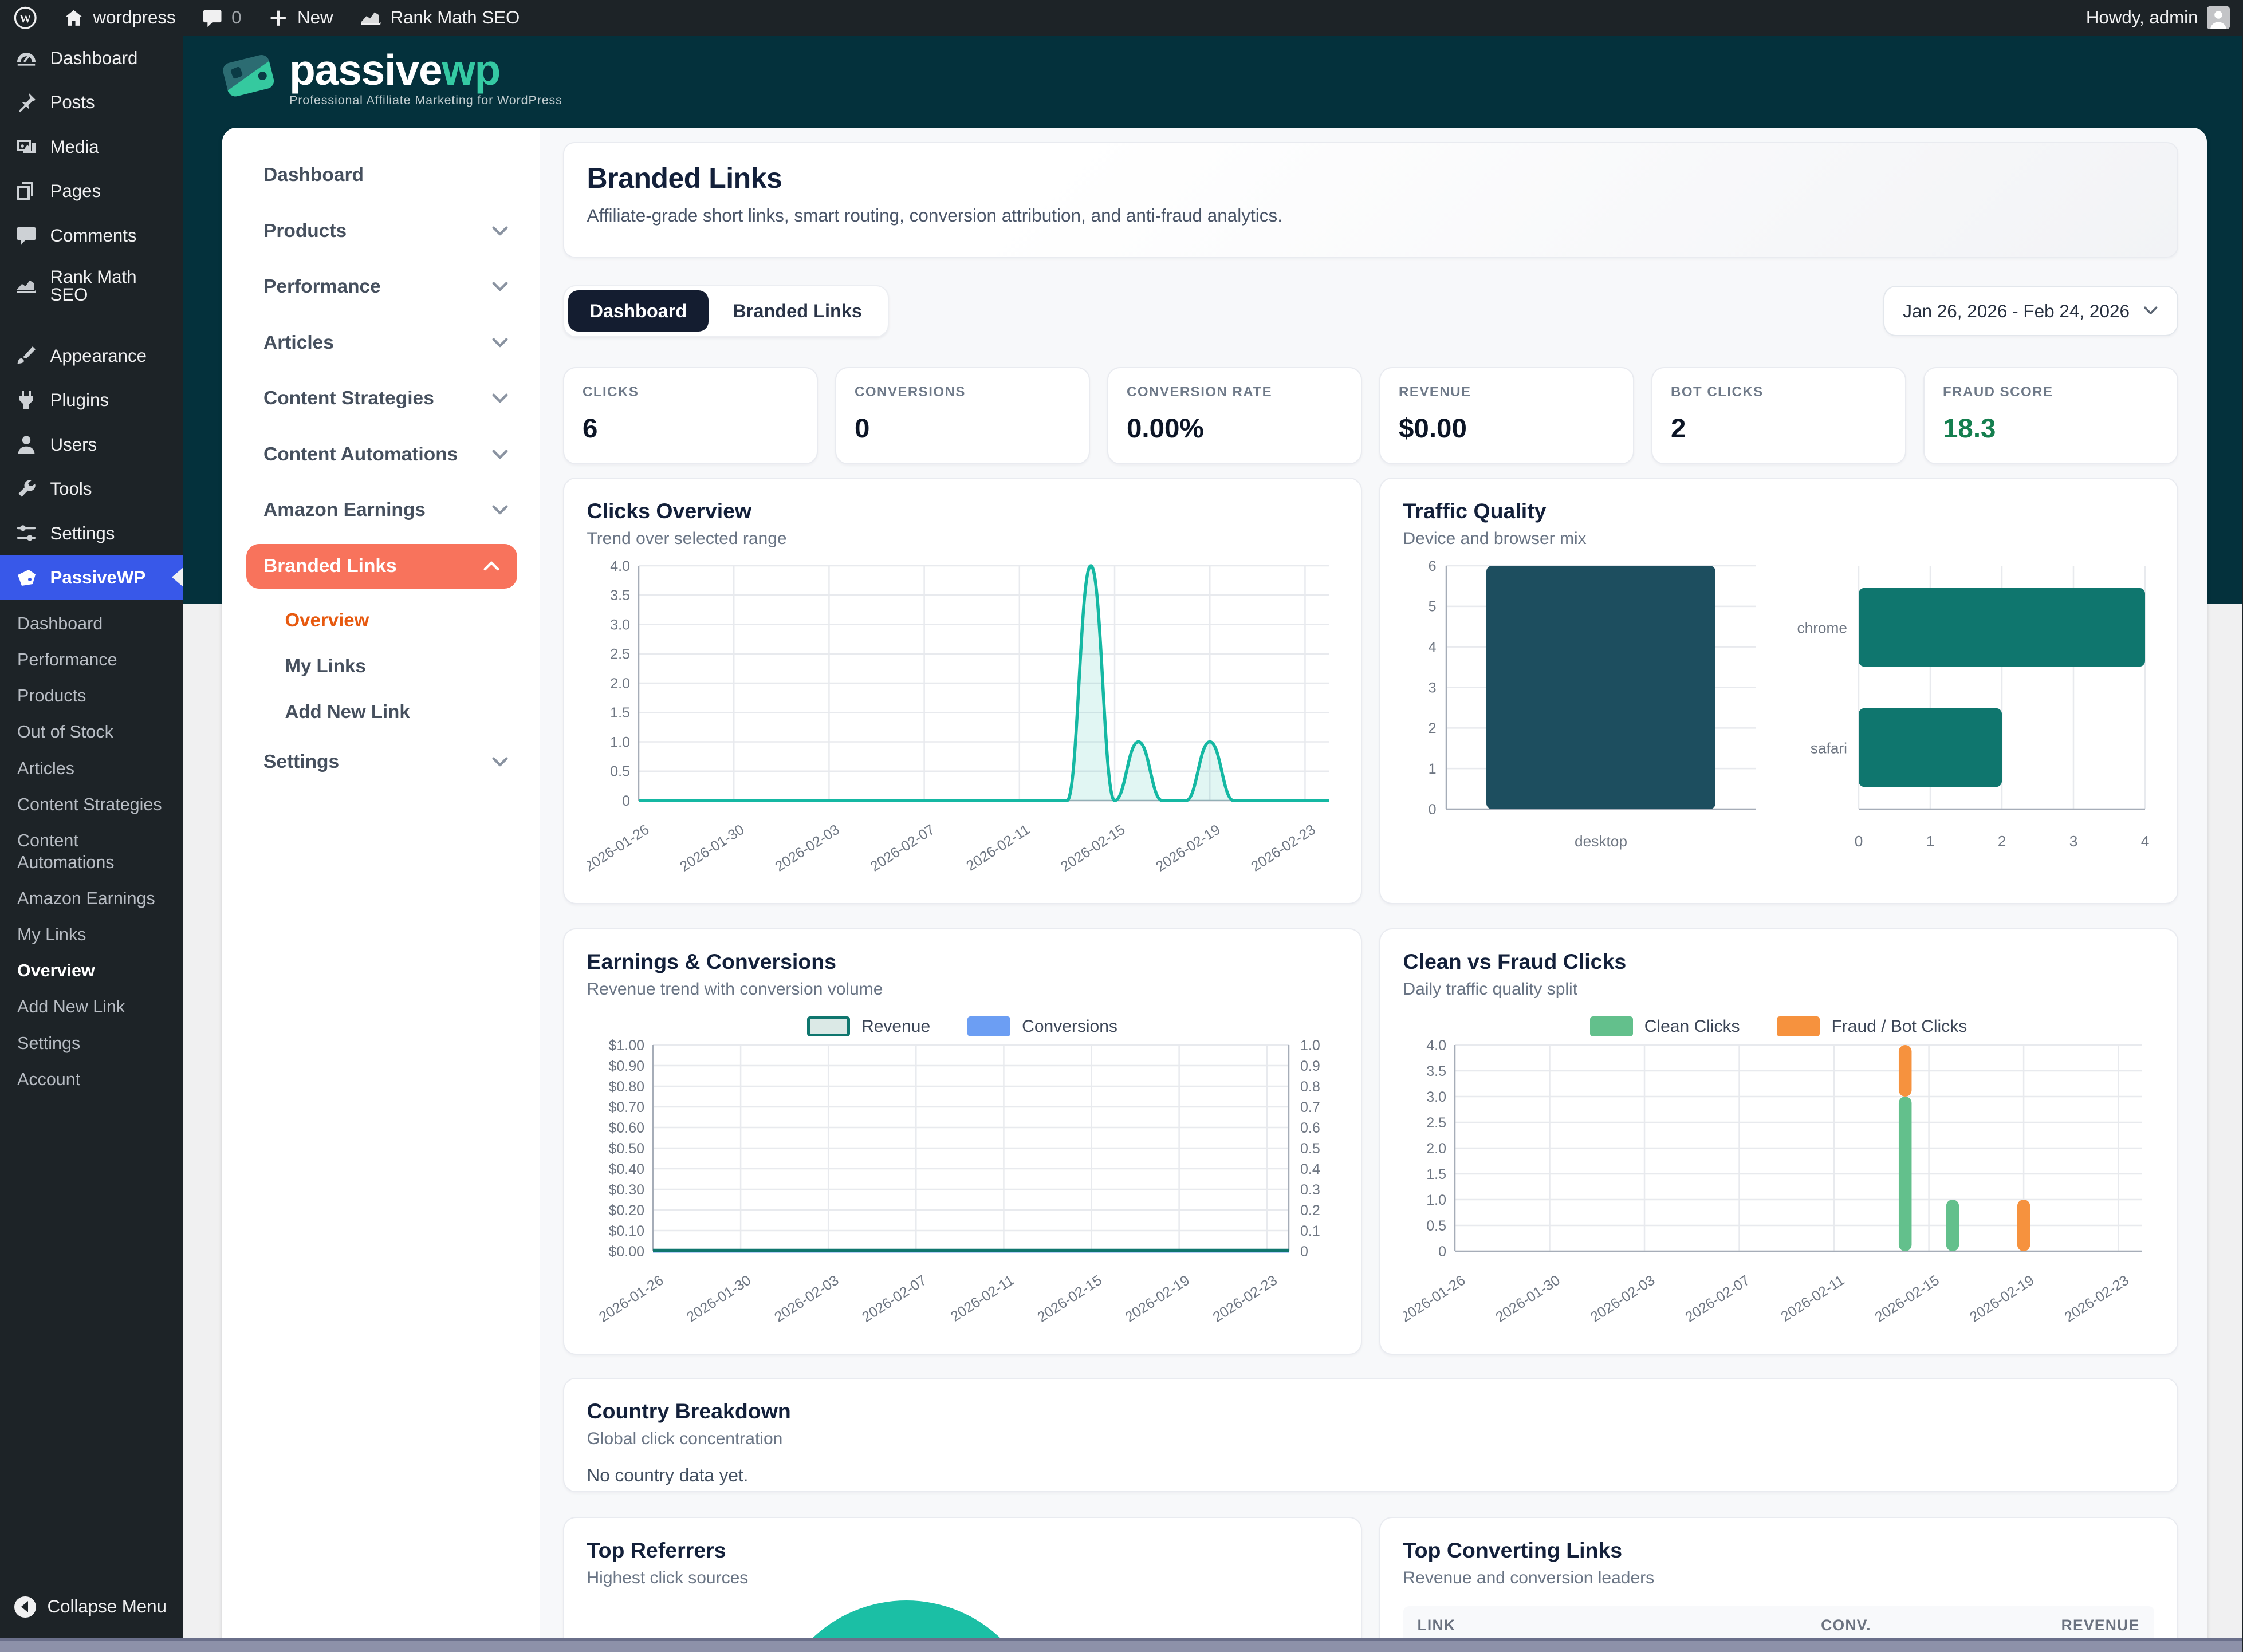 The height and width of the screenshot is (1652, 2243). Describe the element at coordinates (221, 18) in the screenshot. I see `comments-menu: 0` at that location.